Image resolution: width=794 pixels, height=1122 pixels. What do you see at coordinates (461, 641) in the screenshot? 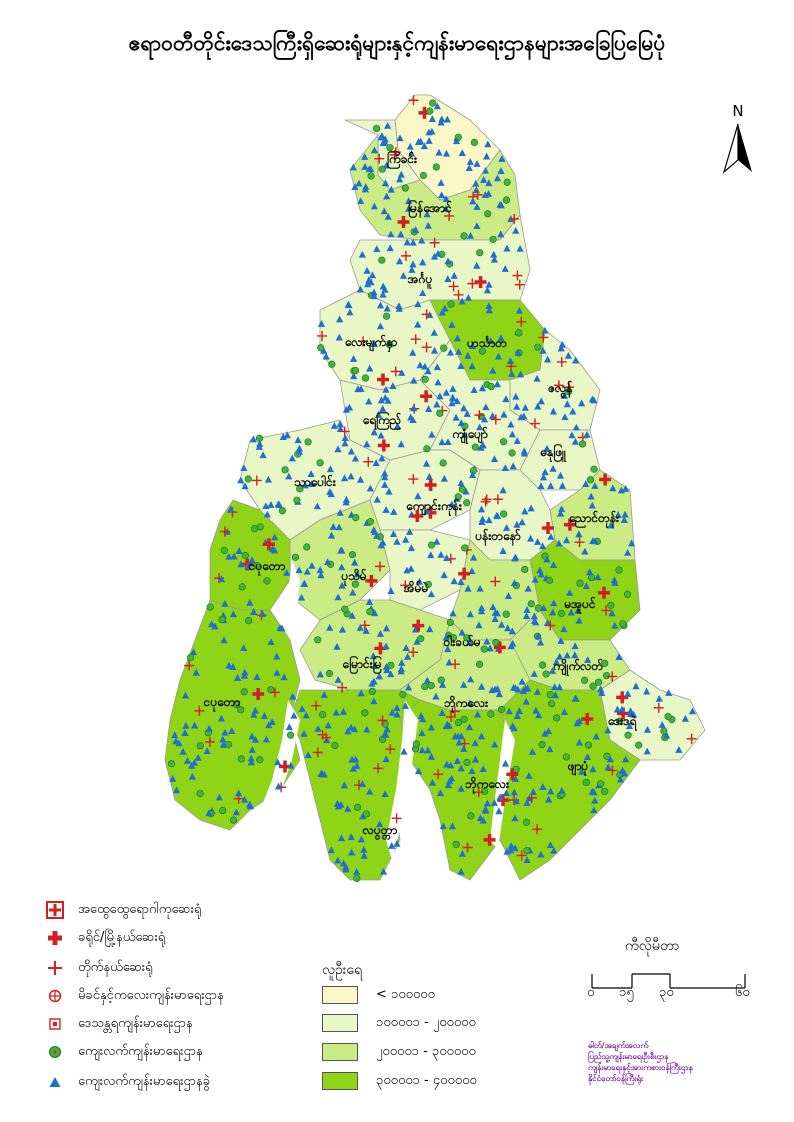
I see `township-label: ဝါးခယ်မ` at bounding box center [461, 641].